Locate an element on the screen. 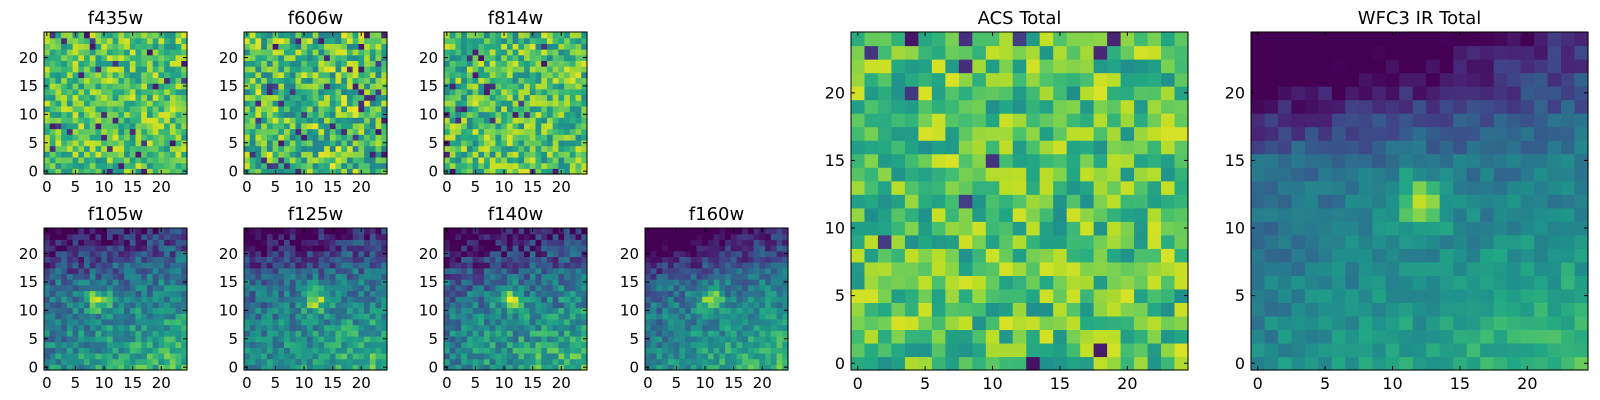 The image size is (1600, 400). x-tick-label: 5 is located at coordinates (677, 383).